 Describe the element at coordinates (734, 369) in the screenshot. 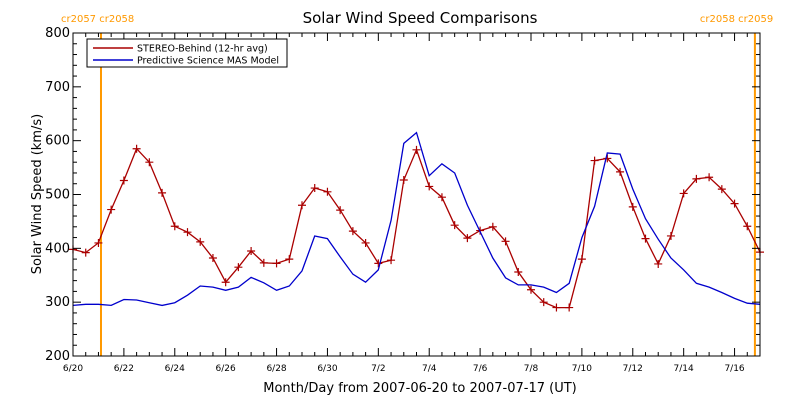

I see `x-tick-label: 7/16` at that location.